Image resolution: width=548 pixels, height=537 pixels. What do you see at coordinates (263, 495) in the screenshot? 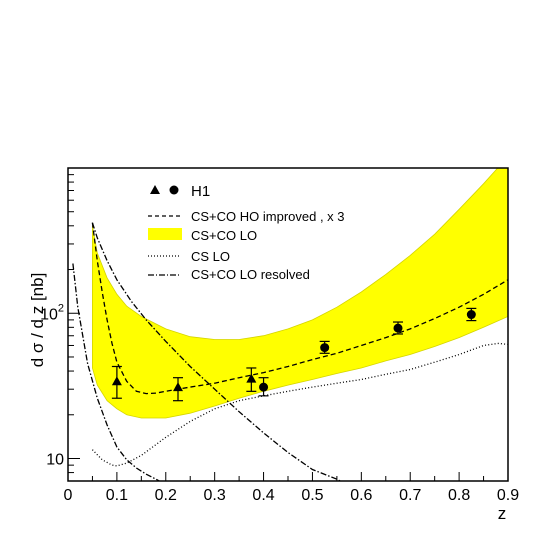
I see `x-tick-label: 0.4` at bounding box center [263, 495].